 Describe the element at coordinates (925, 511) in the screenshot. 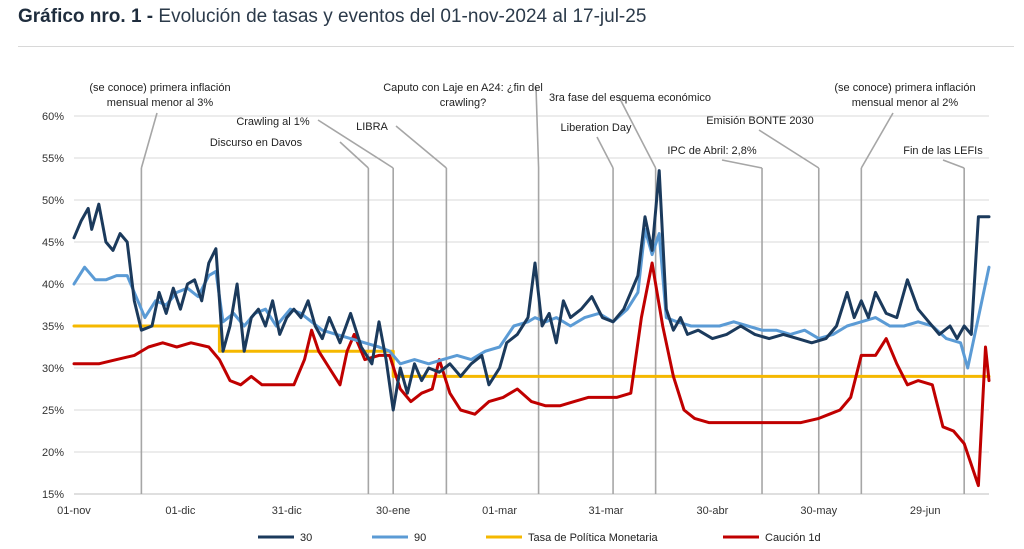

I see `x-tick-label: 29-jun` at that location.